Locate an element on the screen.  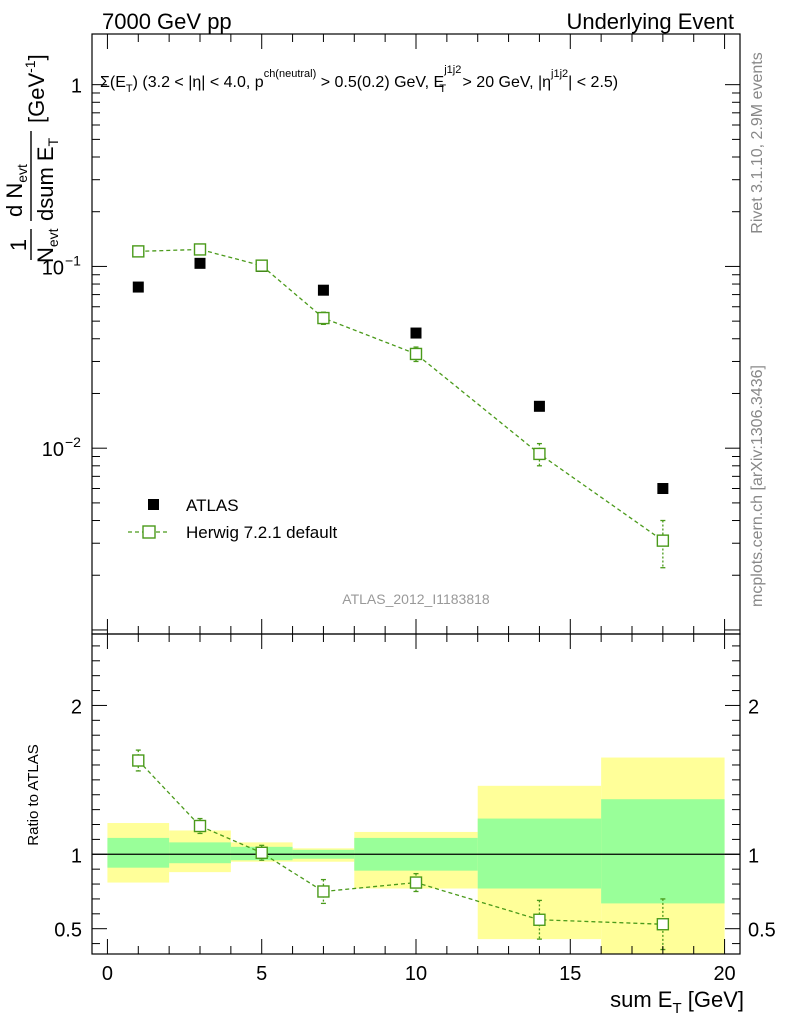
x-tick-label: 0 is located at coordinates (107, 974).